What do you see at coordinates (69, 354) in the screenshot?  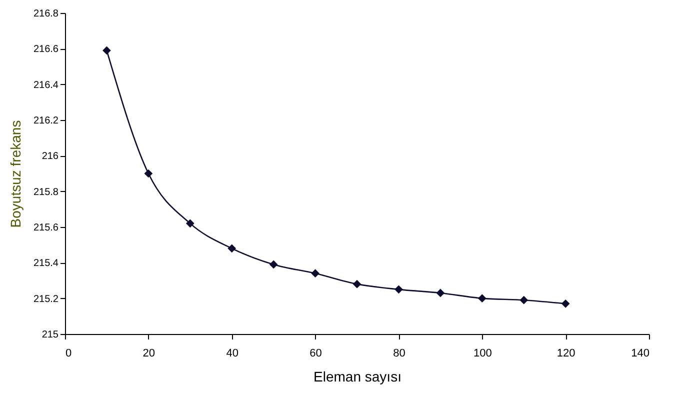 I see `x-tick-label: 0` at bounding box center [69, 354].